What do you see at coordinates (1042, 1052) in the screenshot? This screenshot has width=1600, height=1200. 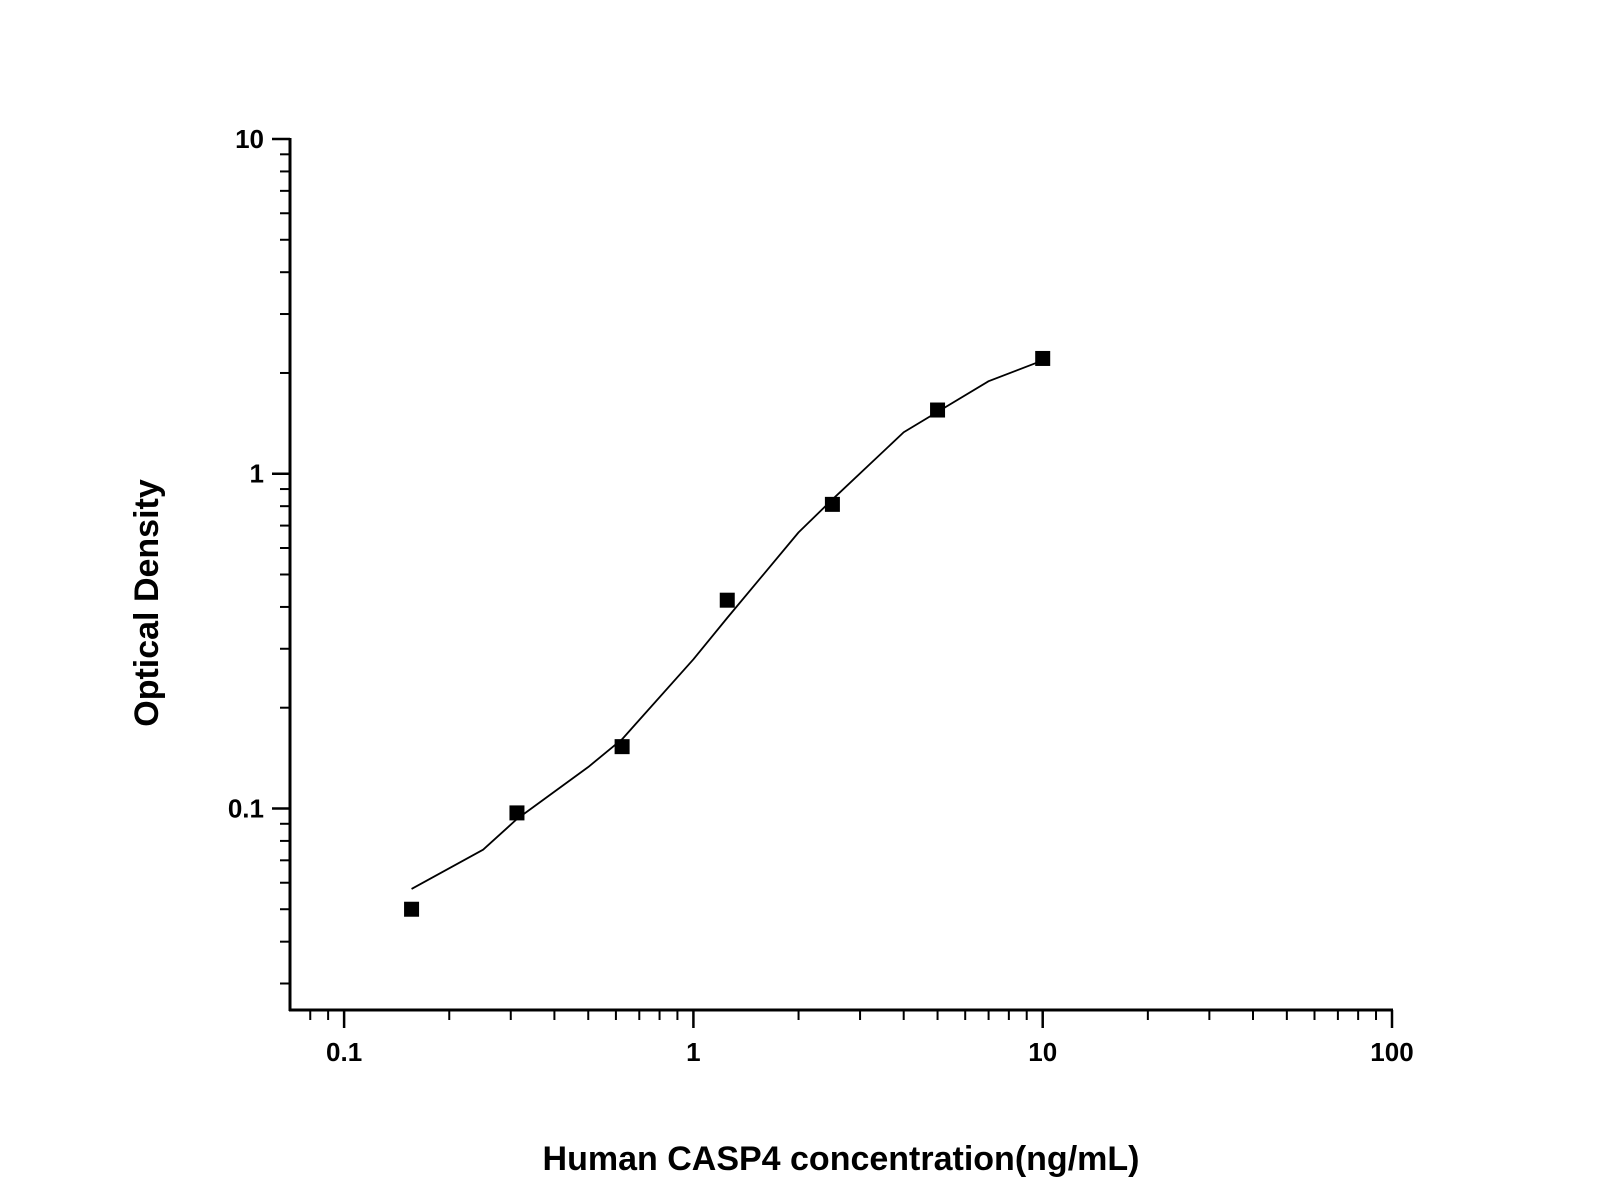 I see `x-tick-label: 10` at bounding box center [1042, 1052].